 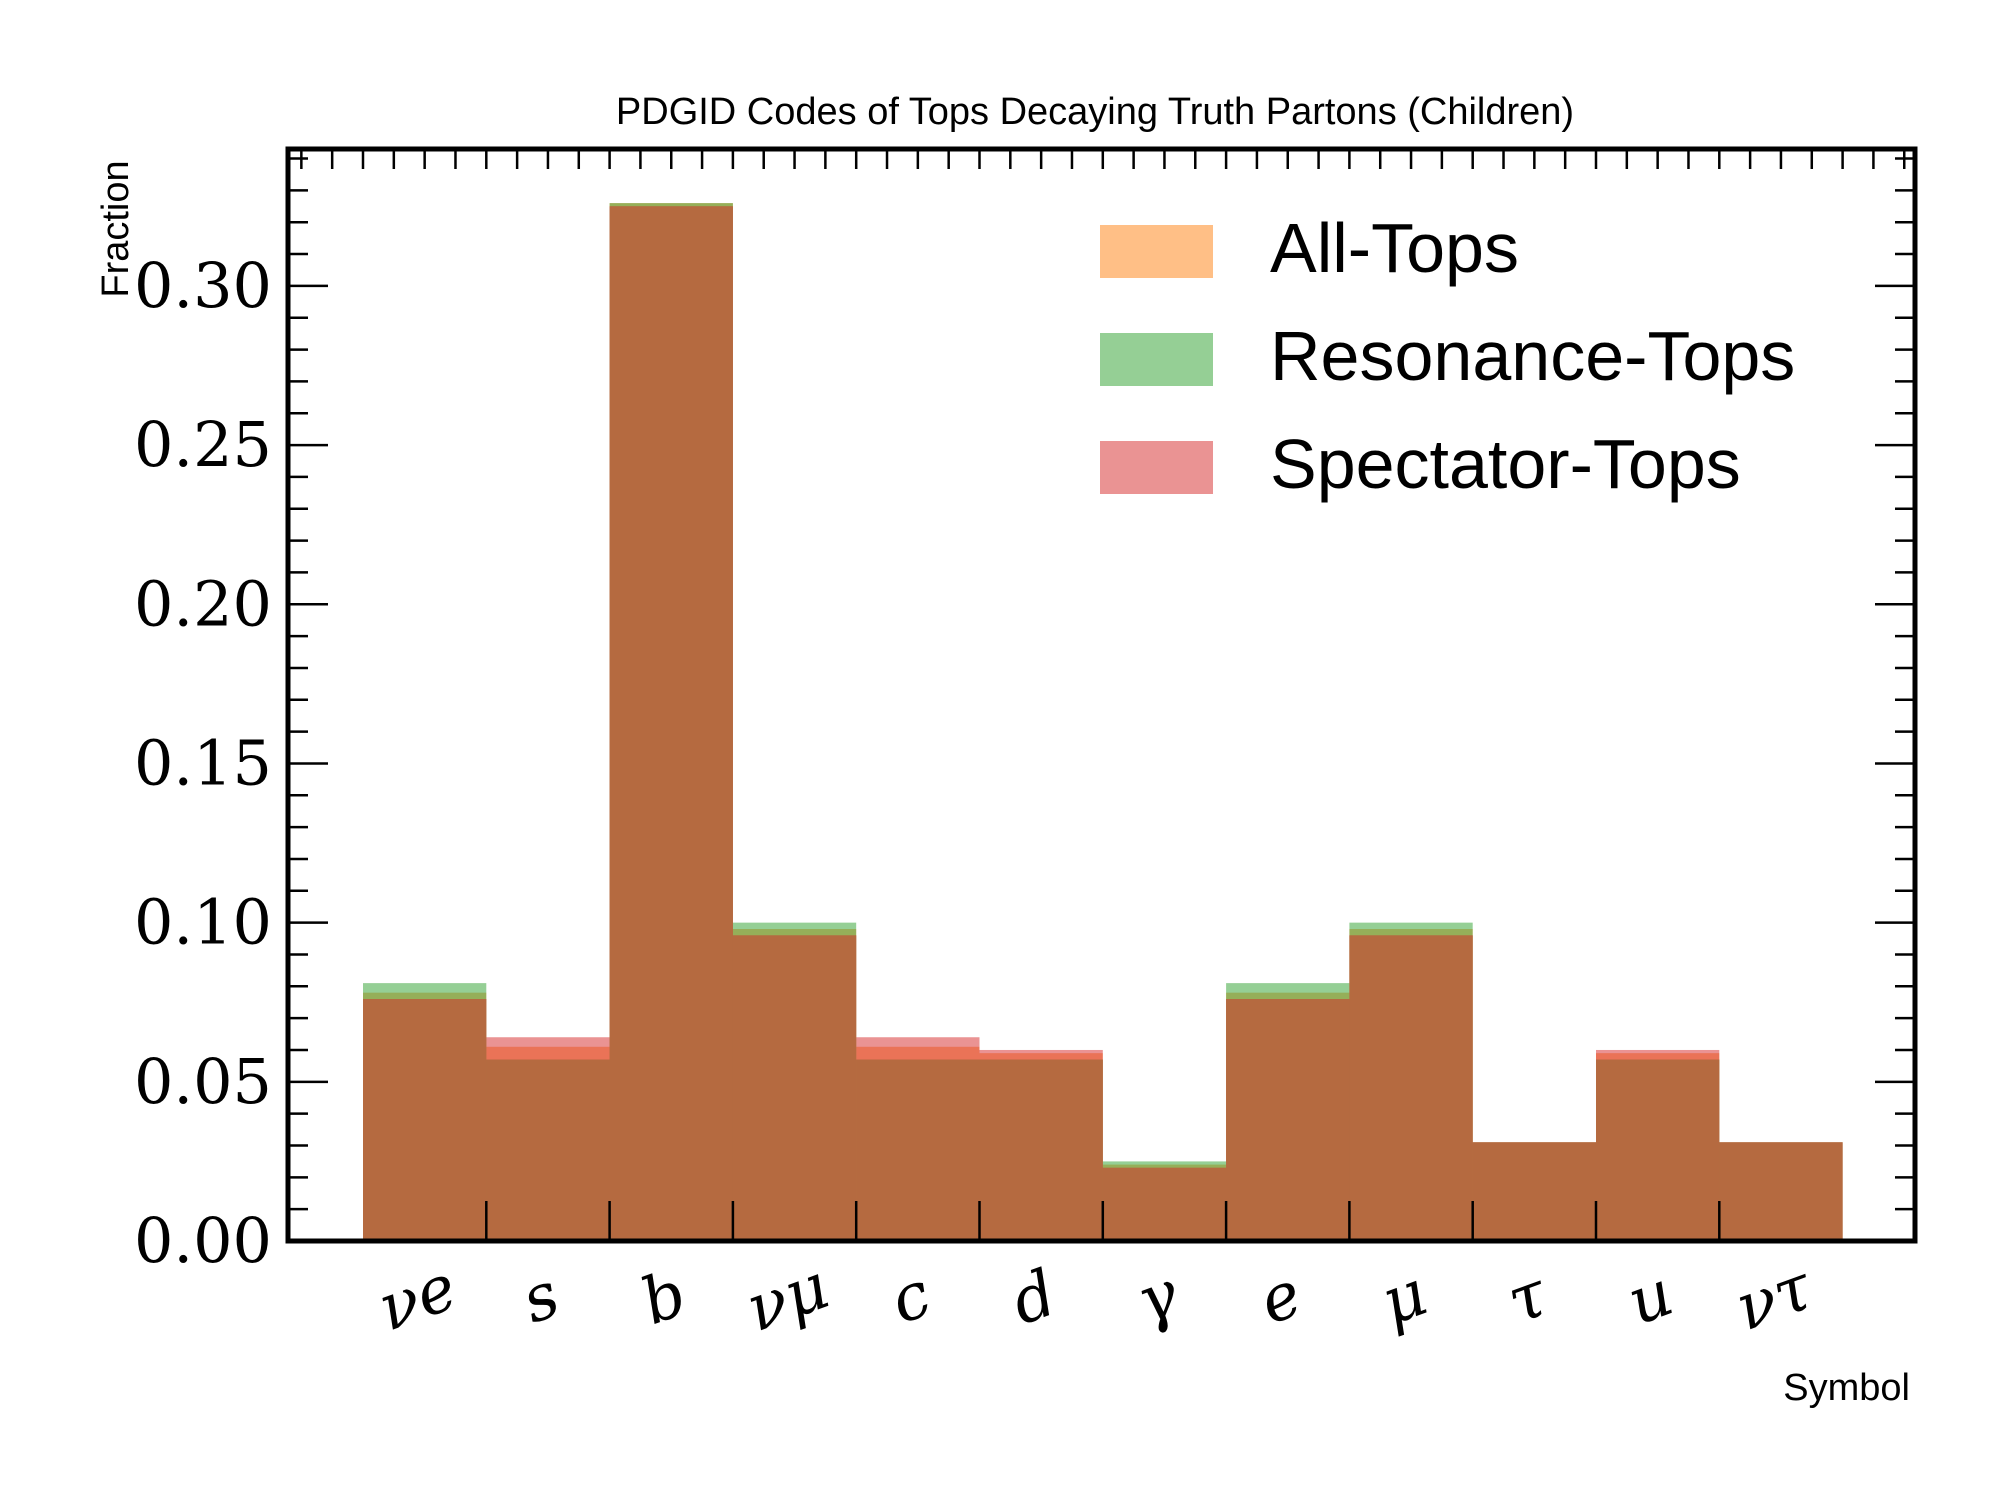 What do you see at coordinates (1280, 1298) in the screenshot?
I see `x-tick-label: e` at bounding box center [1280, 1298].